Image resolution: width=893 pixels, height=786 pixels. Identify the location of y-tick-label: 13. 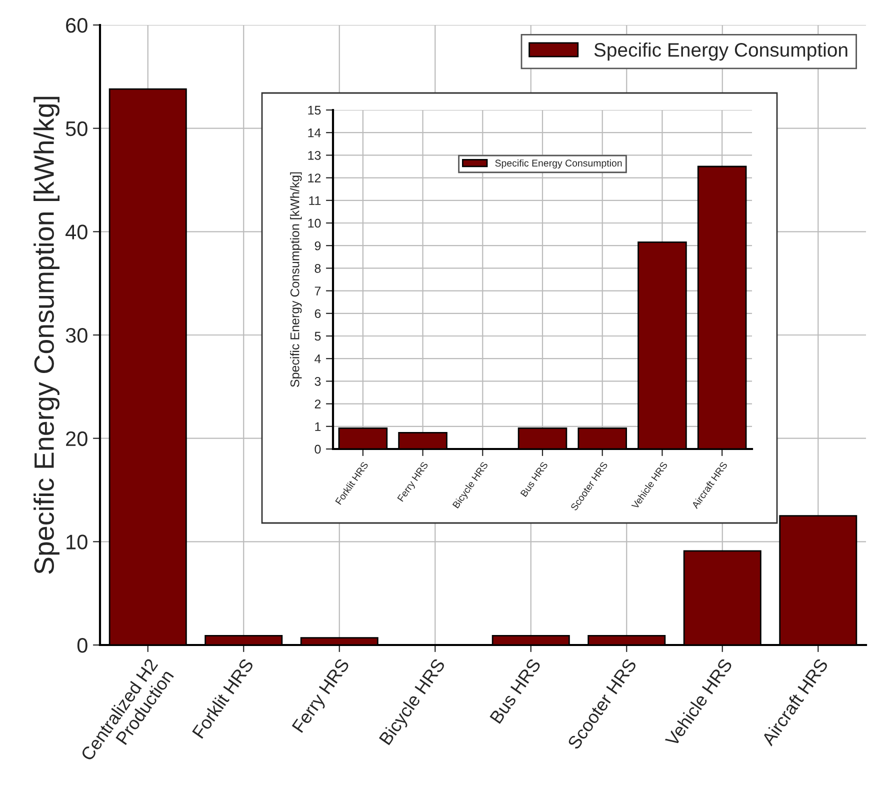
(314, 155).